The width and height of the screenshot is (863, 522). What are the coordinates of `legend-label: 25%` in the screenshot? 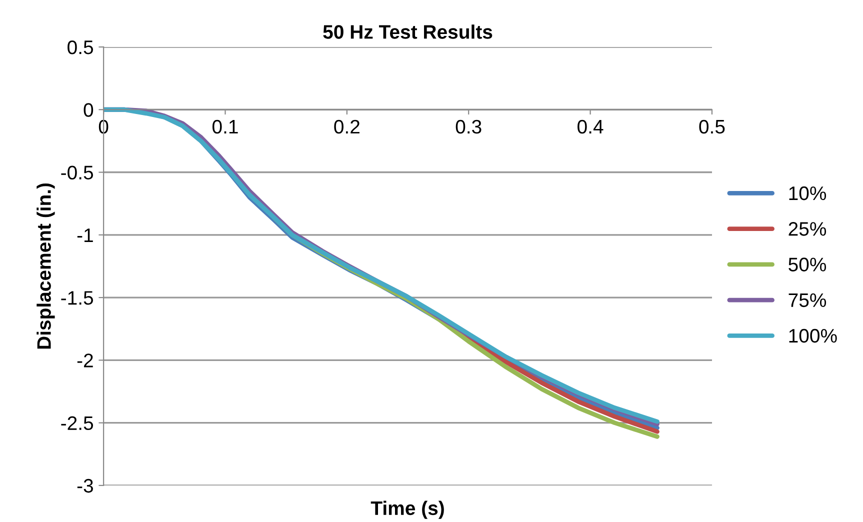 It's located at (807, 229).